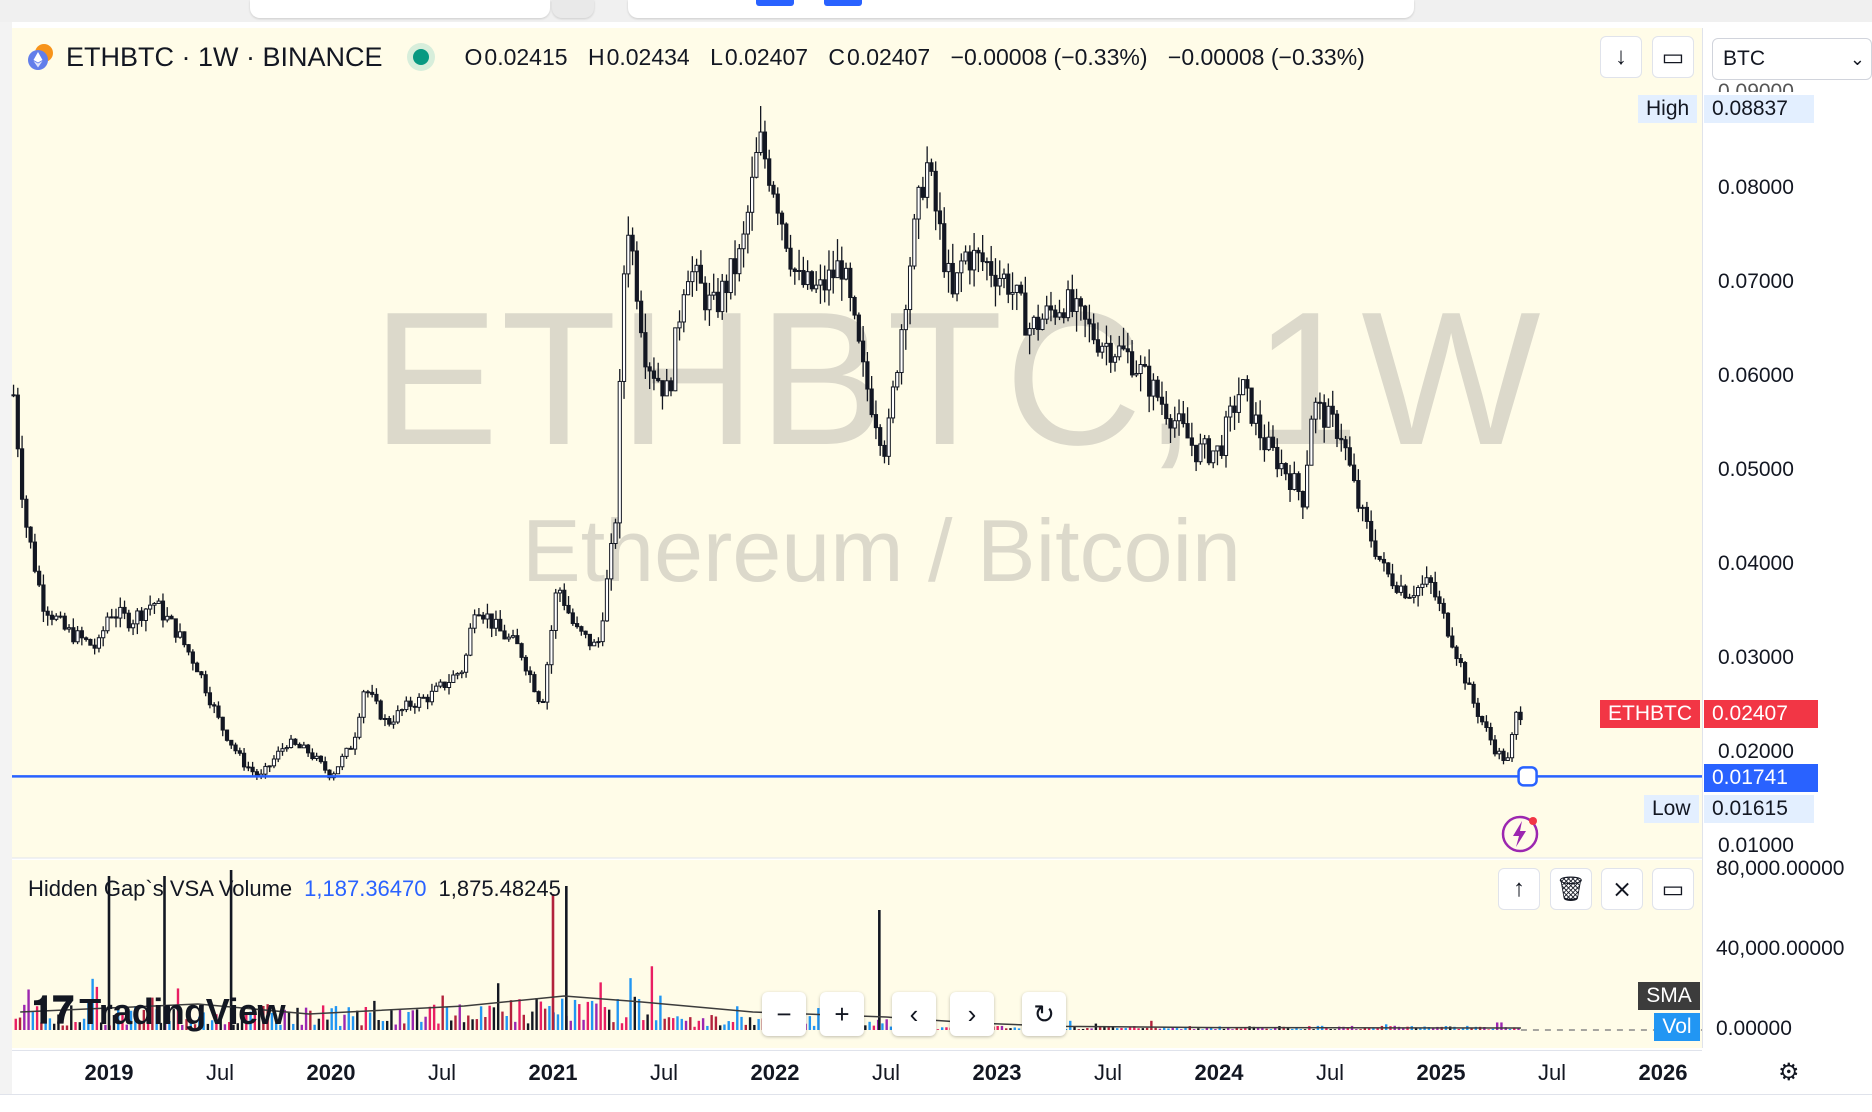 The width and height of the screenshot is (1872, 1112). Describe the element at coordinates (1668, 109) in the screenshot. I see `high-tag-label: High` at that location.